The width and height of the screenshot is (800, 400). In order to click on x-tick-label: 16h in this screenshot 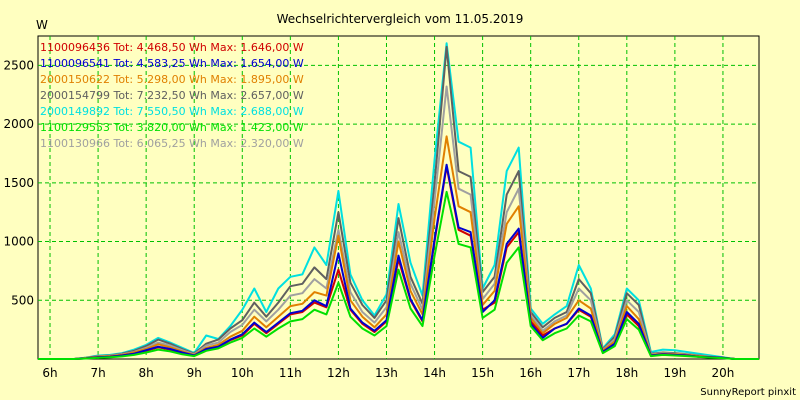, I will do `click(530, 373)`.